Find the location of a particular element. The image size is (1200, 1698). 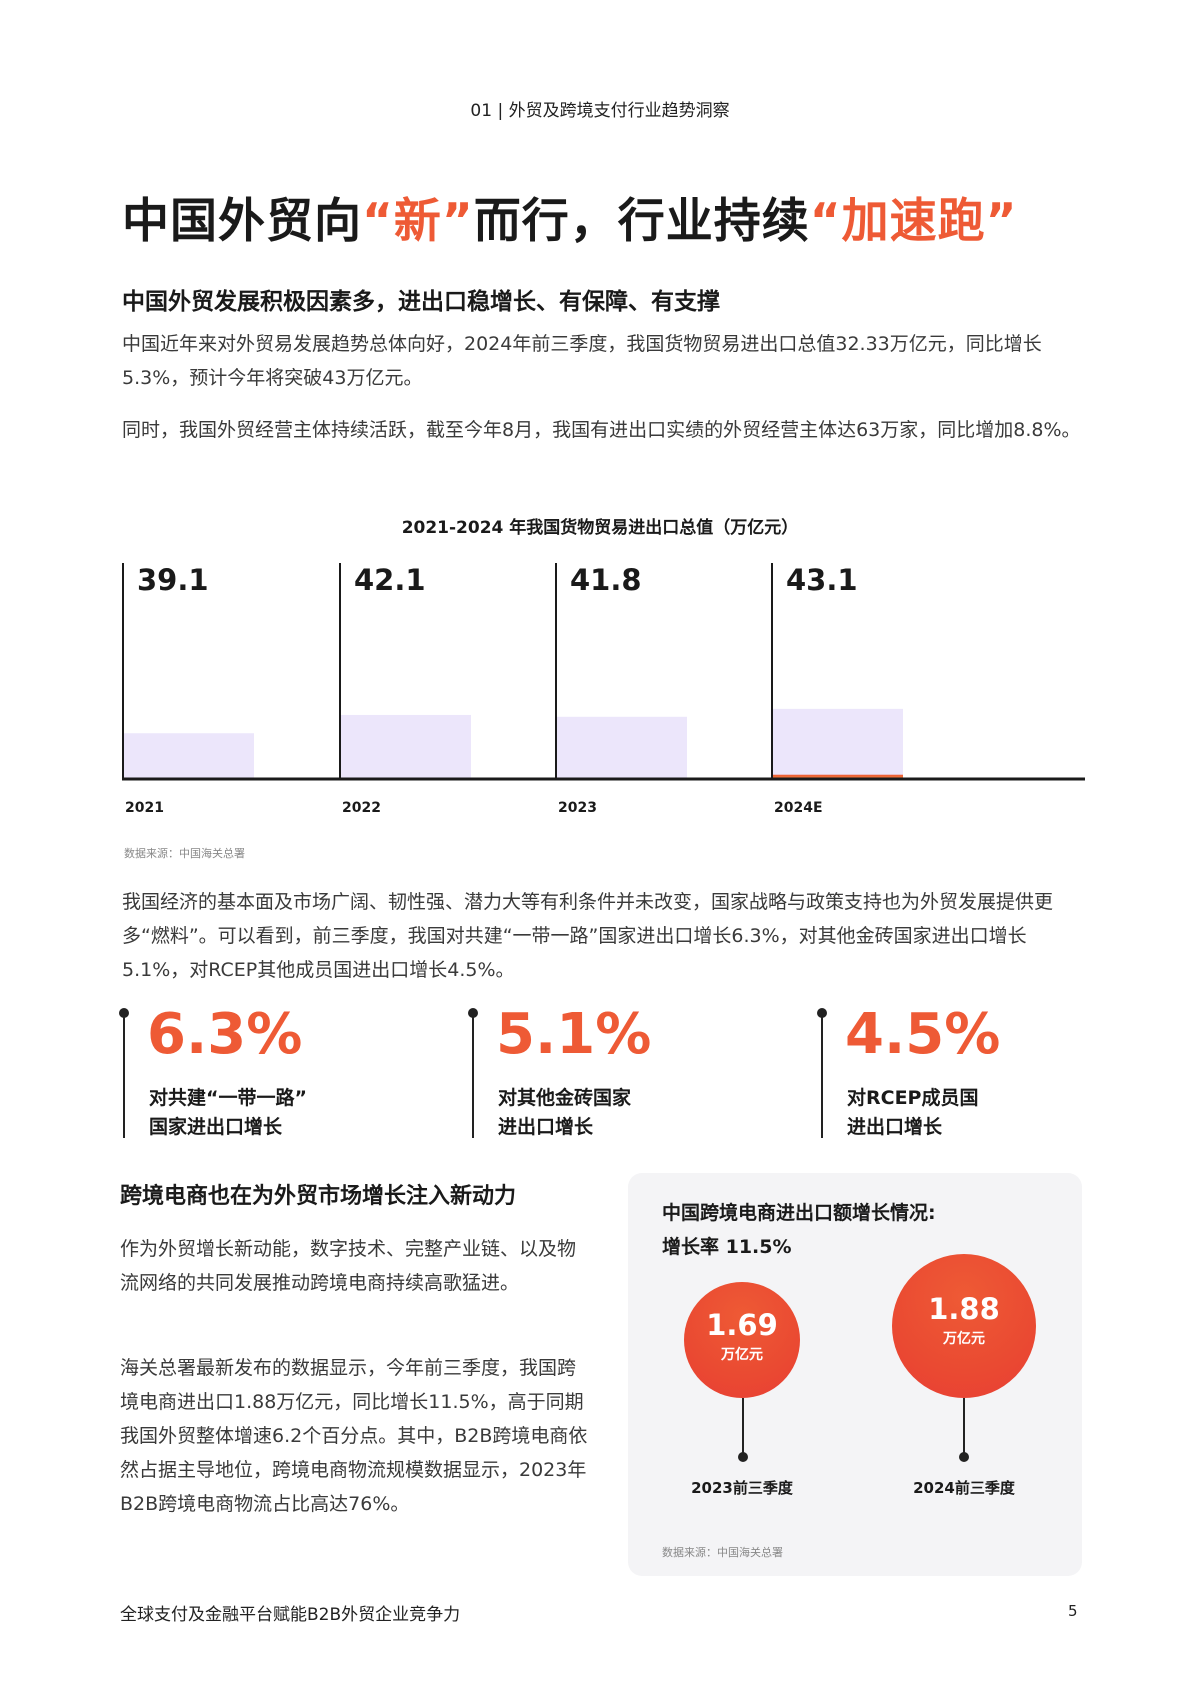

section3-heading: 跨境电商也在为外贸市场增长注入新动力 is located at coordinates (318, 1196).